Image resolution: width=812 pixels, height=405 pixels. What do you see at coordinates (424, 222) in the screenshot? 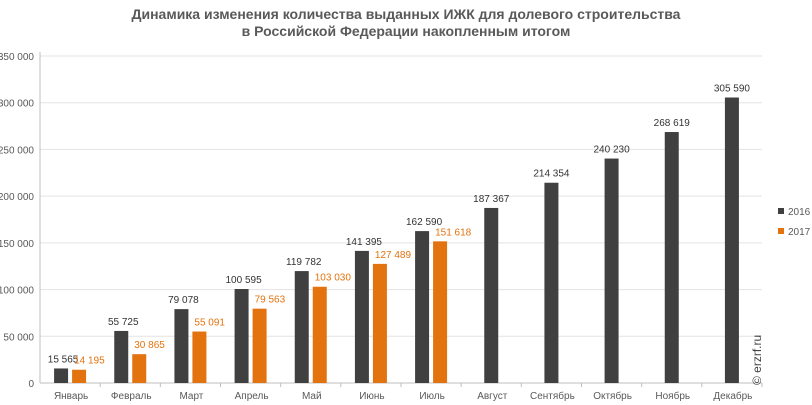
I see `data-label-2016-7: 162 590` at bounding box center [424, 222].